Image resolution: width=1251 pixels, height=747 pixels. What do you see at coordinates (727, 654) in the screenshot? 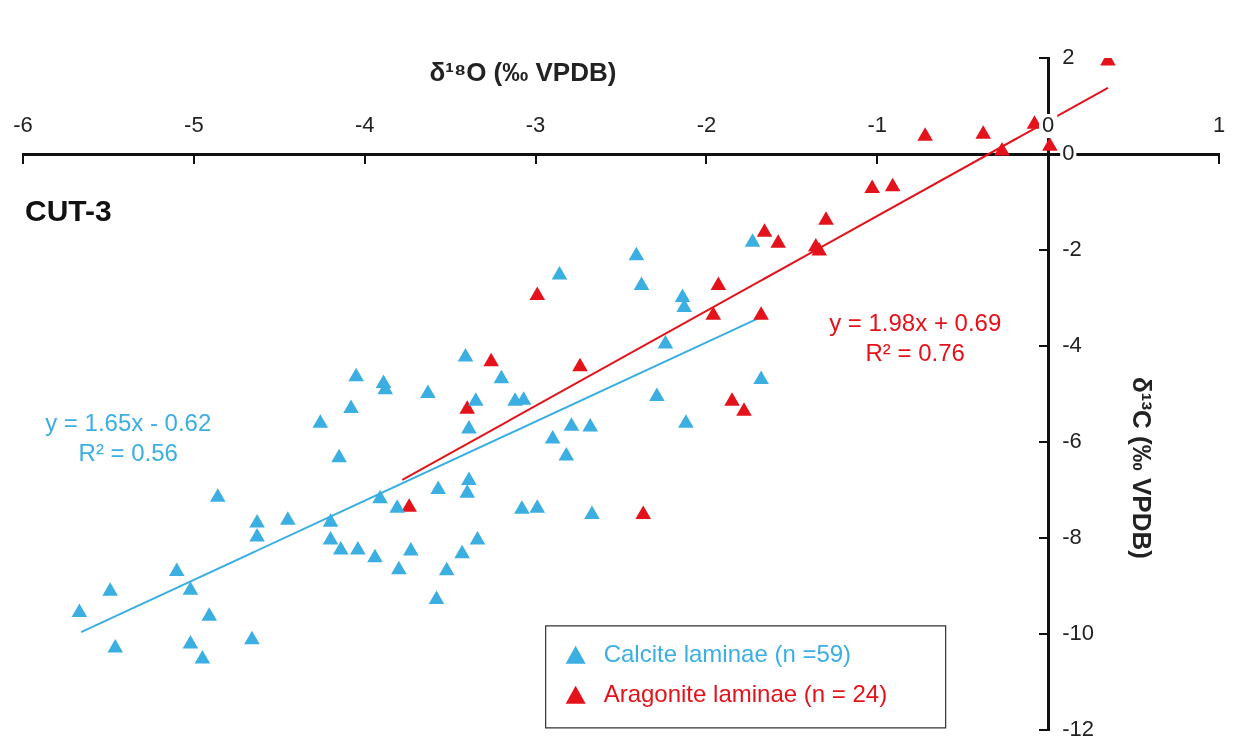
I see `legend-label: Calcite laminae (n =59)` at bounding box center [727, 654].